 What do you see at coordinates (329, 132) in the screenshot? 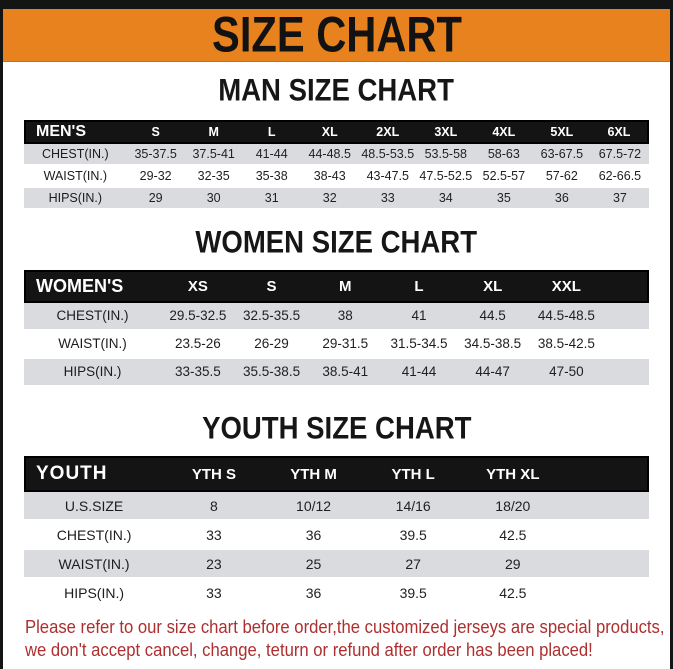
I see `size-column-header: XL` at bounding box center [329, 132].